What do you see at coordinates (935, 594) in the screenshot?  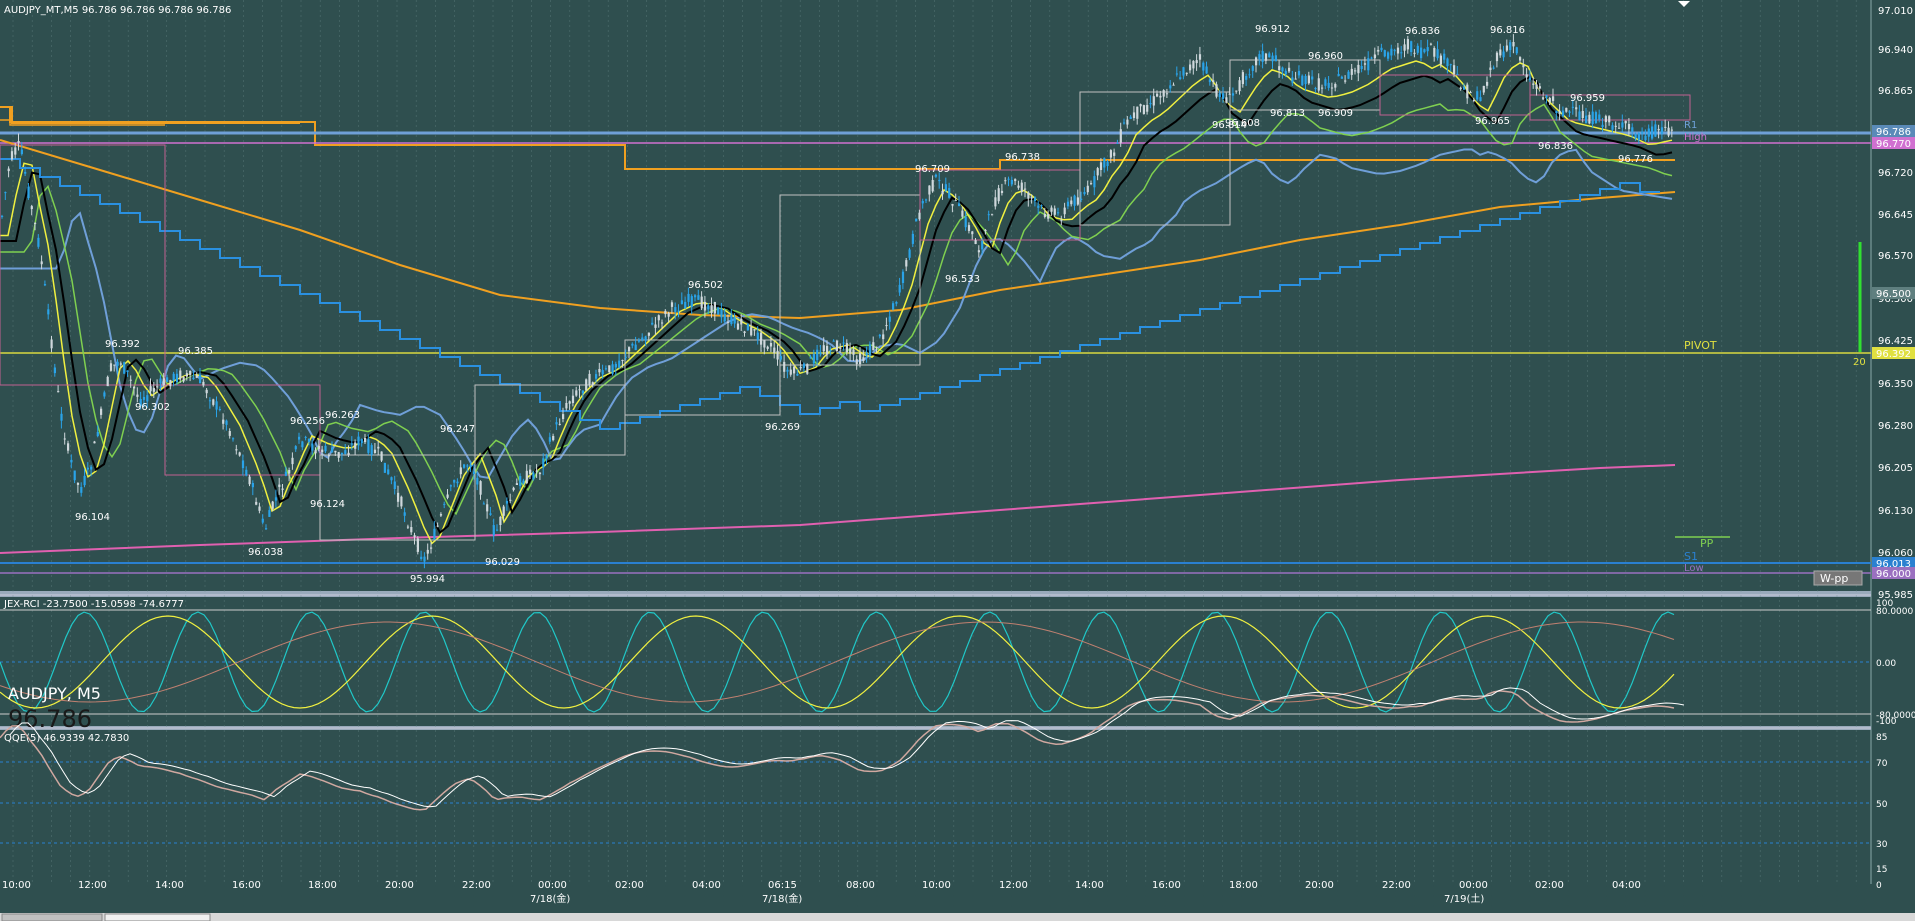 I see `main-panel-bottom-separator` at bounding box center [935, 594].